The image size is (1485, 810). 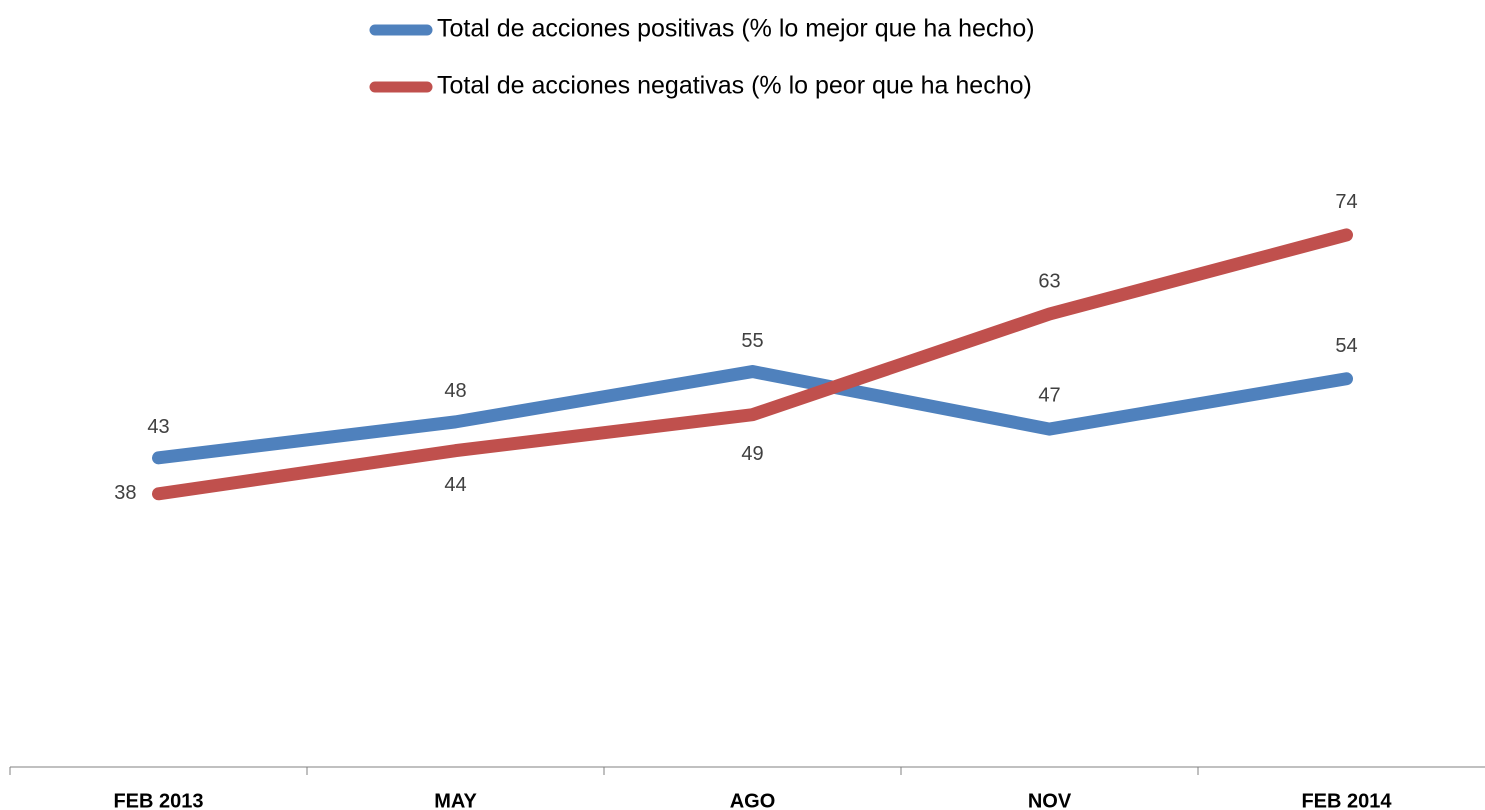 I want to click on data-label: 74, so click(x=1346, y=202).